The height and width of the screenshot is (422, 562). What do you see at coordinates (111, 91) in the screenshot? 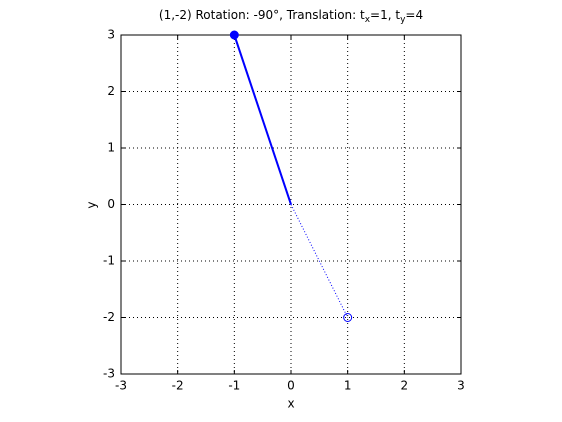
I see `y-tick-label: 2` at bounding box center [111, 91].